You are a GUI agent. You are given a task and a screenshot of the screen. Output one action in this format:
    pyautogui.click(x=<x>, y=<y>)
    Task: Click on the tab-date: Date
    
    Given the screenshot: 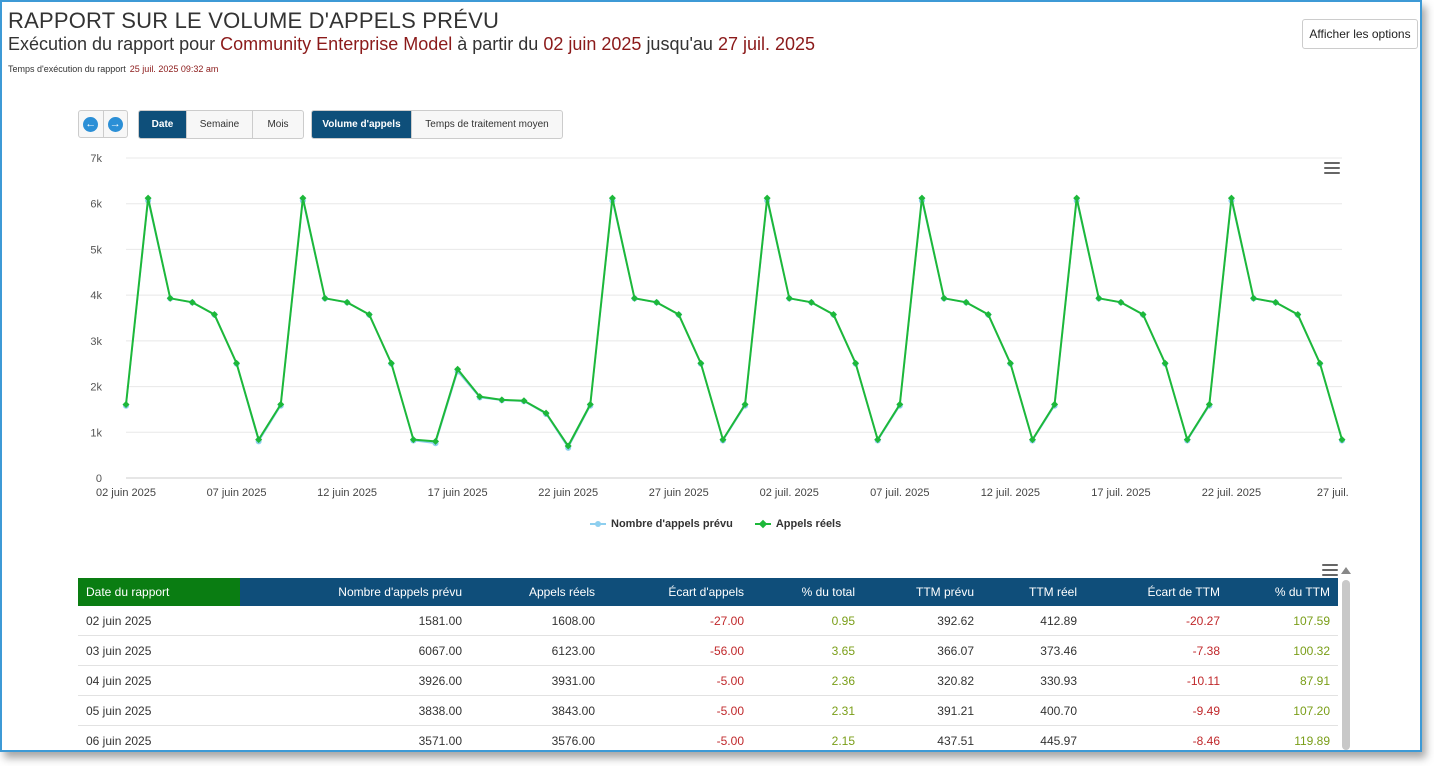 What is the action you would take?
    pyautogui.click(x=162, y=124)
    